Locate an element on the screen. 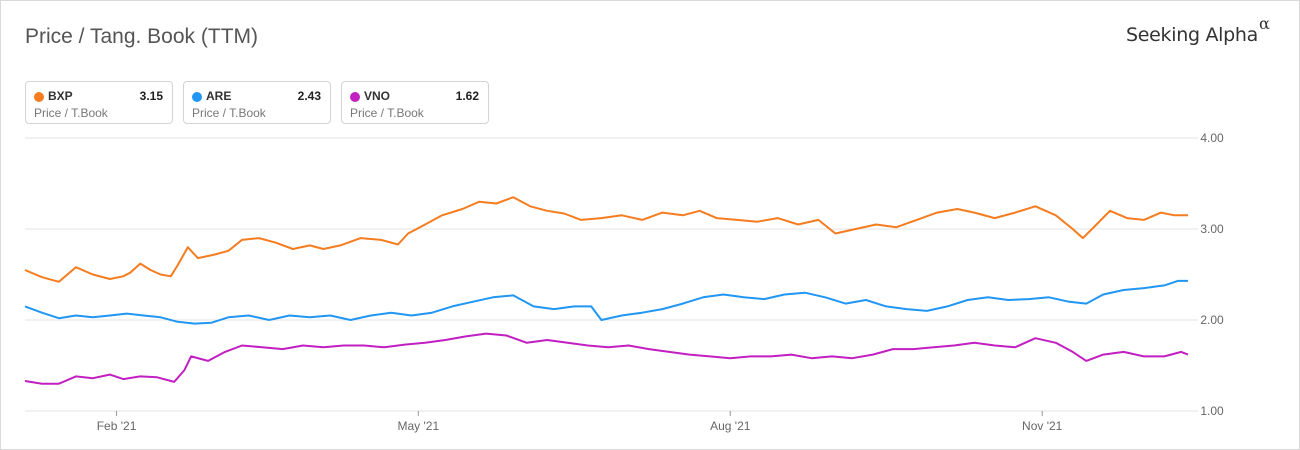 The width and height of the screenshot is (1300, 450). x-tick-label: Feb '21 is located at coordinates (117, 426).